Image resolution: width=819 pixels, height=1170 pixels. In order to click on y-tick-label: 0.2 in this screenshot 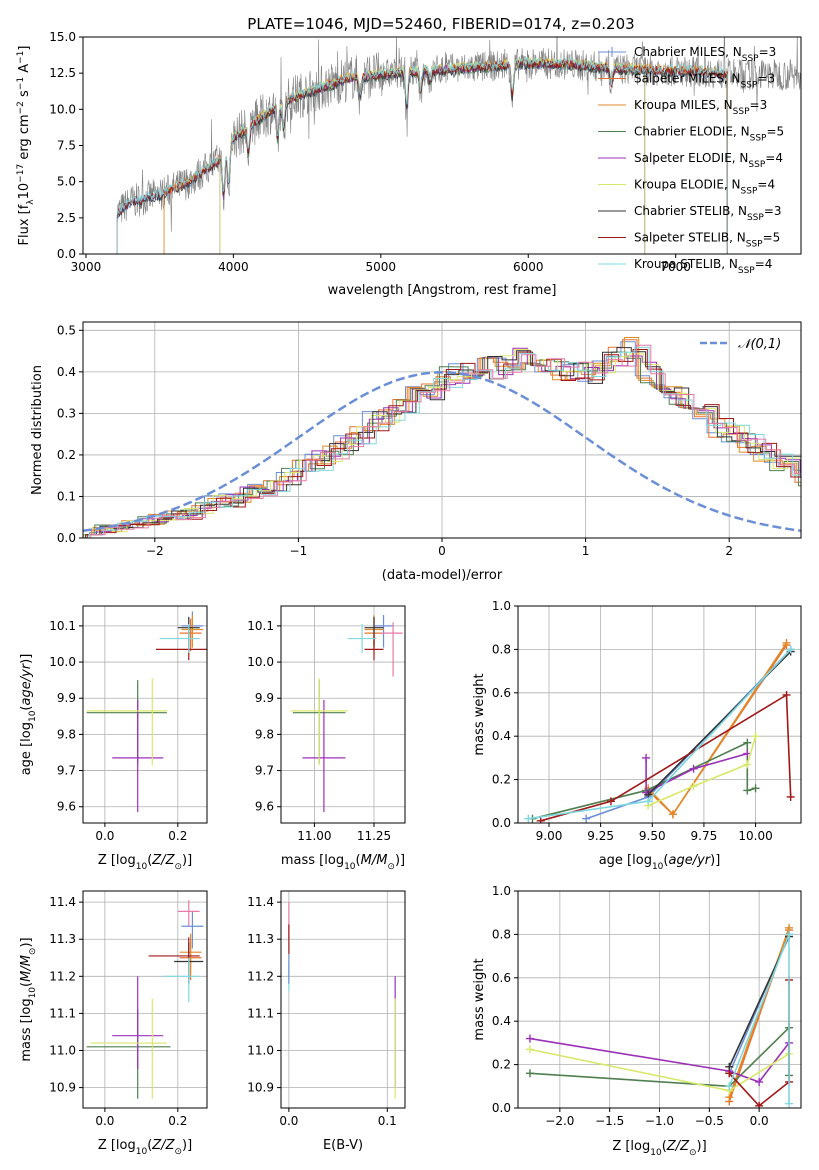, I will do `click(66, 455)`.